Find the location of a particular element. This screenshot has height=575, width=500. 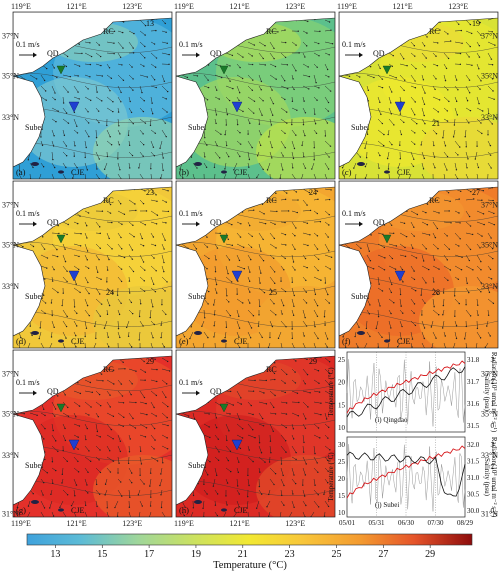

colorbar-tick-label: 21 is located at coordinates (243, 554).